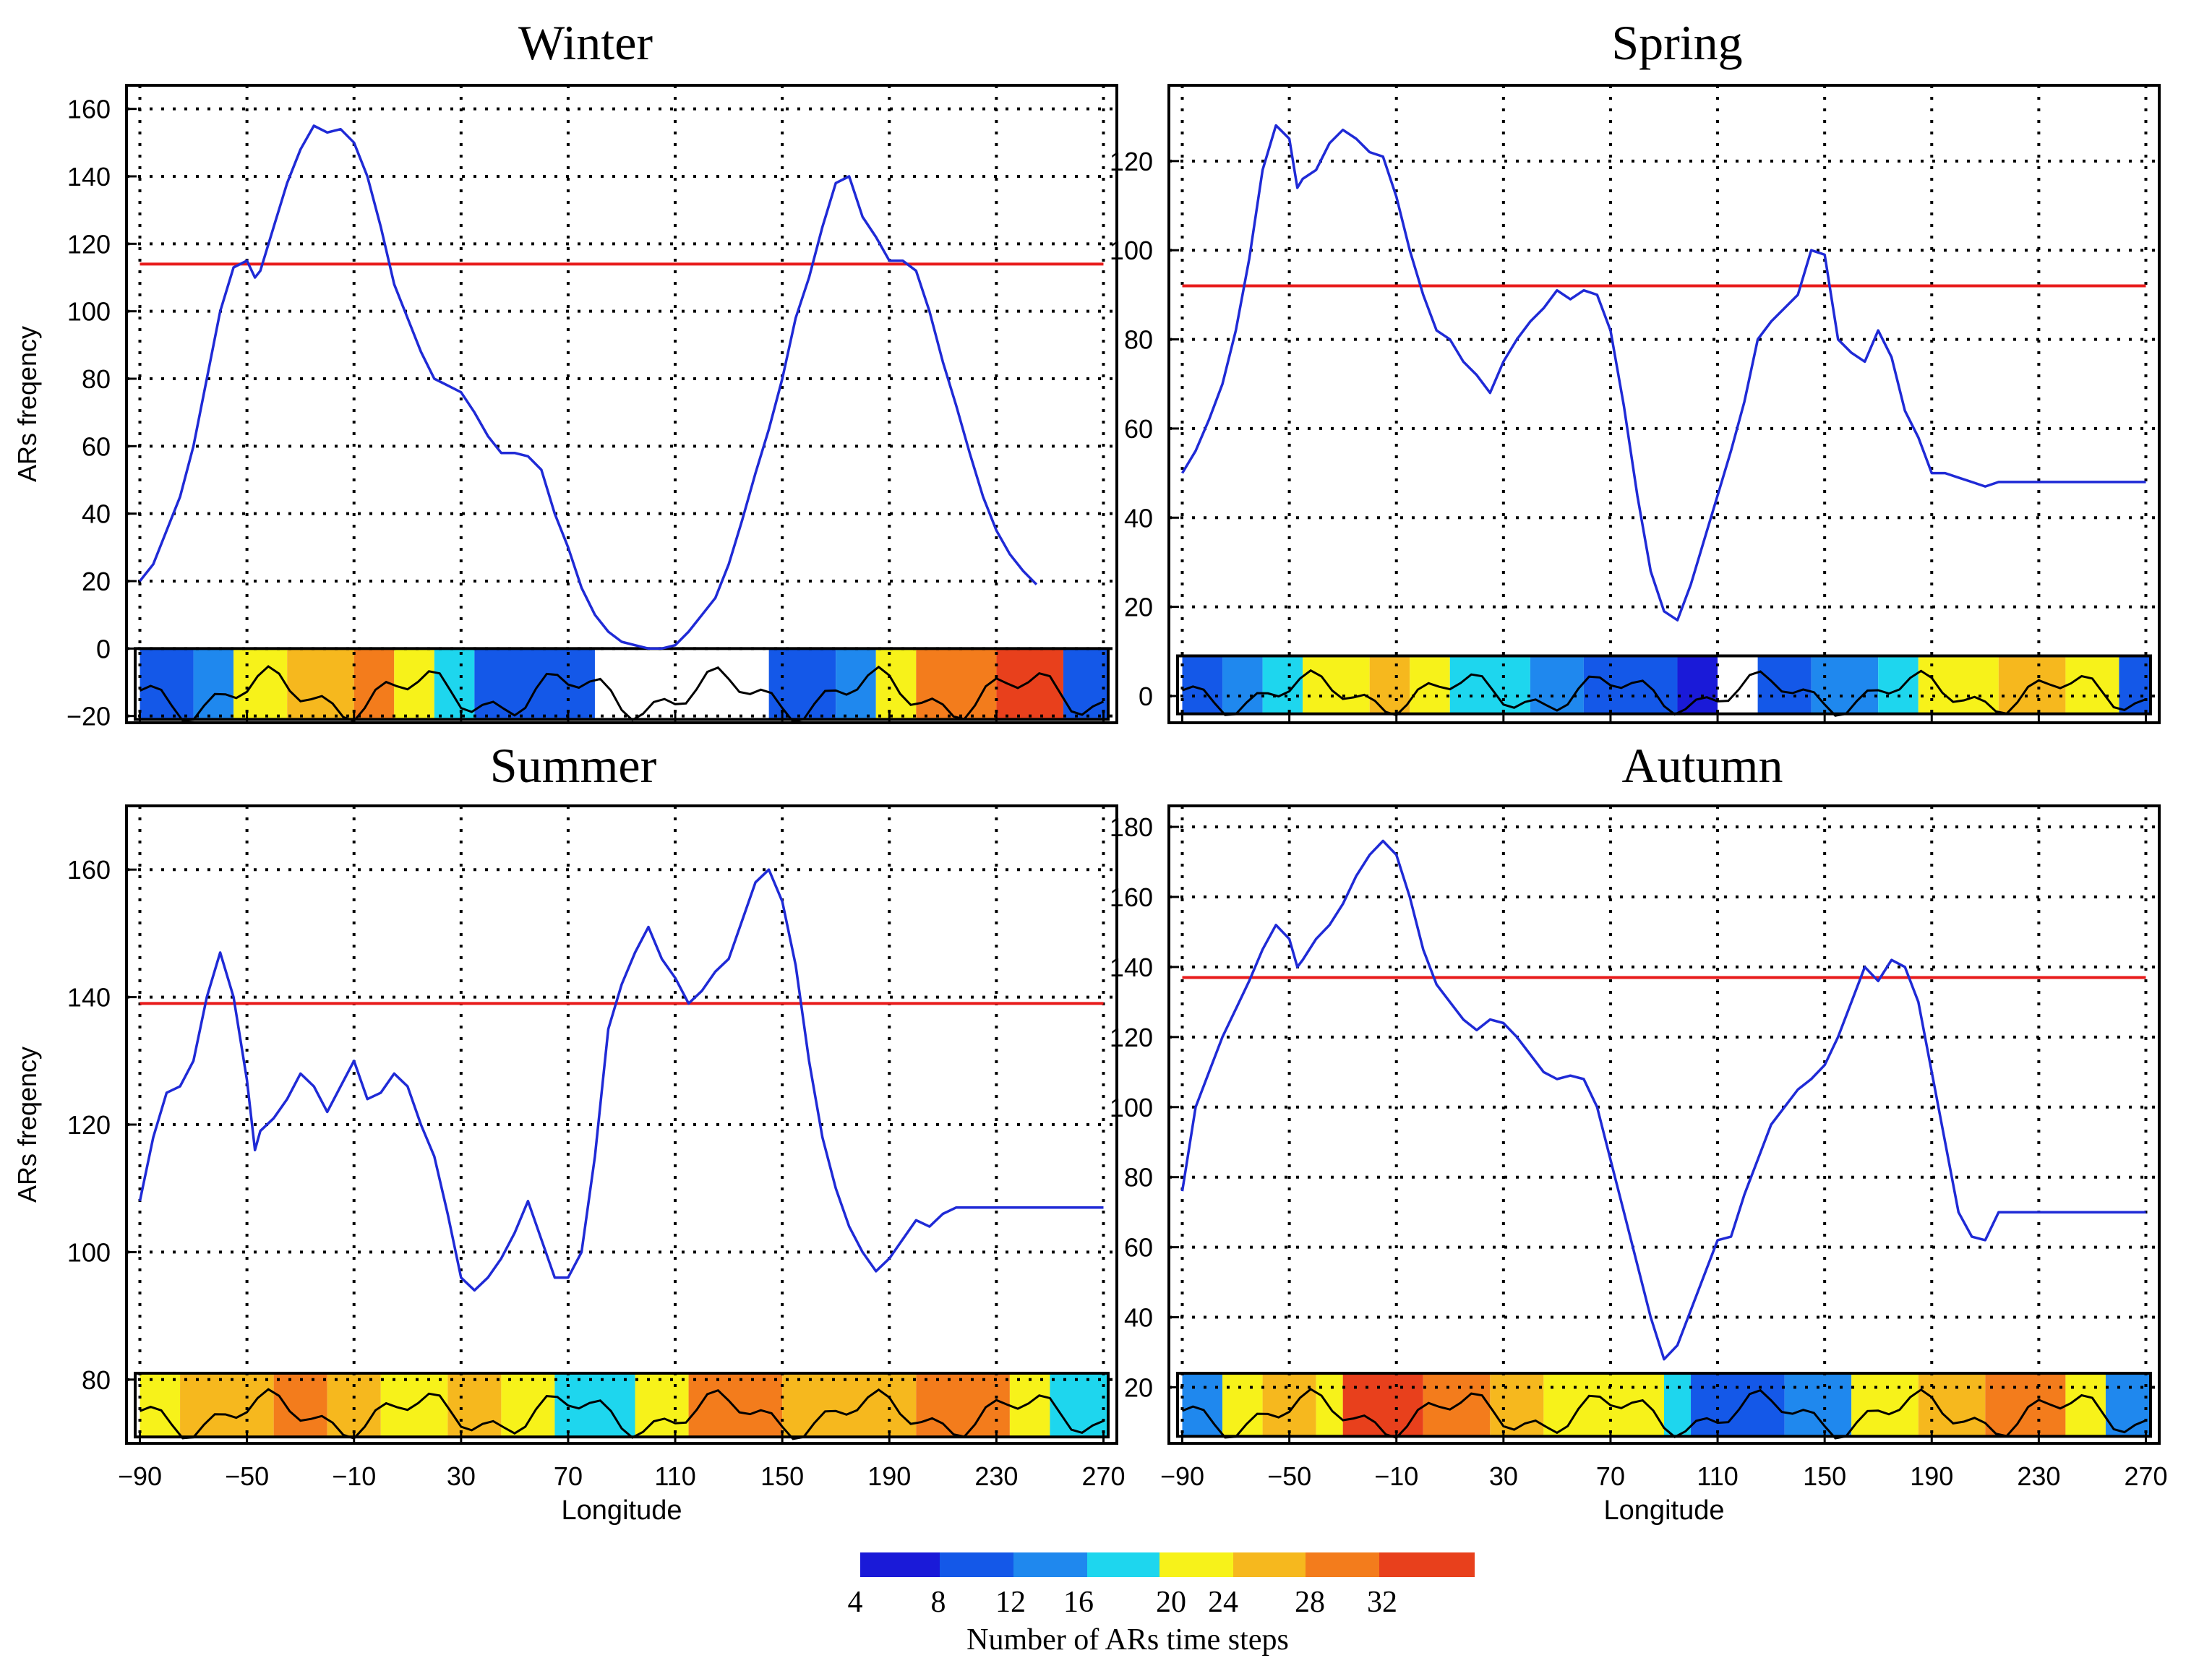 This screenshot has height=1671, width=2212. What do you see at coordinates (1504, 1476) in the screenshot?
I see `x-tick-label: 30` at bounding box center [1504, 1476].